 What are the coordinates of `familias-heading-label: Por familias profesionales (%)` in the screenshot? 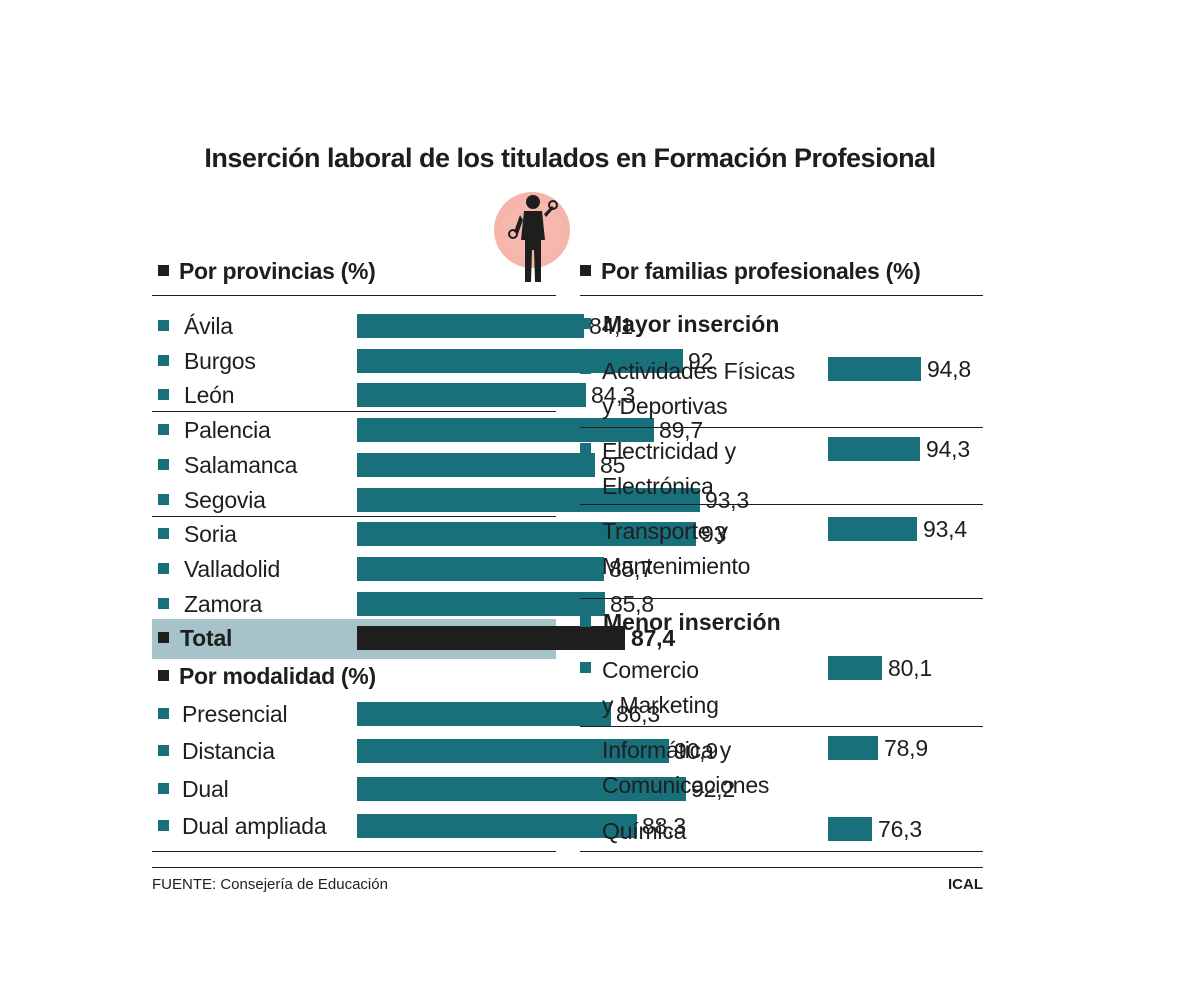 It's located at (761, 271).